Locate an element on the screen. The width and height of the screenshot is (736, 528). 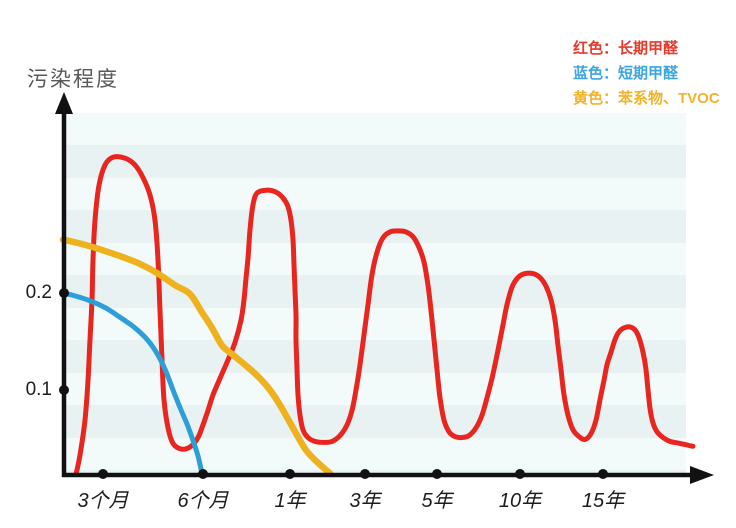
y-axis-title: 污染程度 is located at coordinates (73, 79).